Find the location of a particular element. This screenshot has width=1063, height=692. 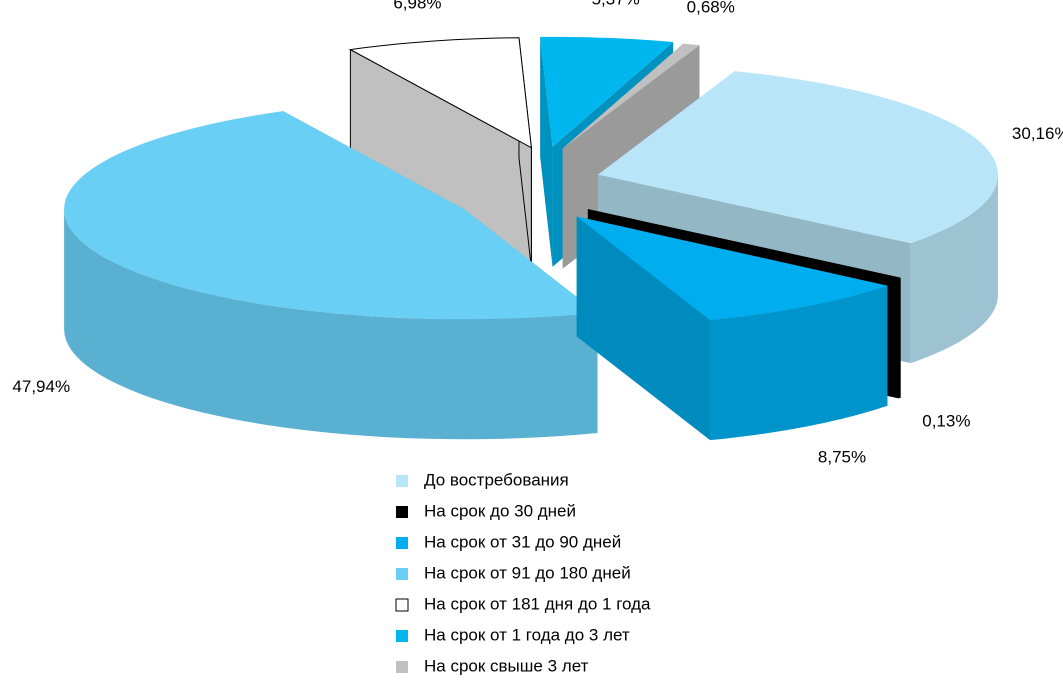

value-label: 0,13% is located at coordinates (946, 421).